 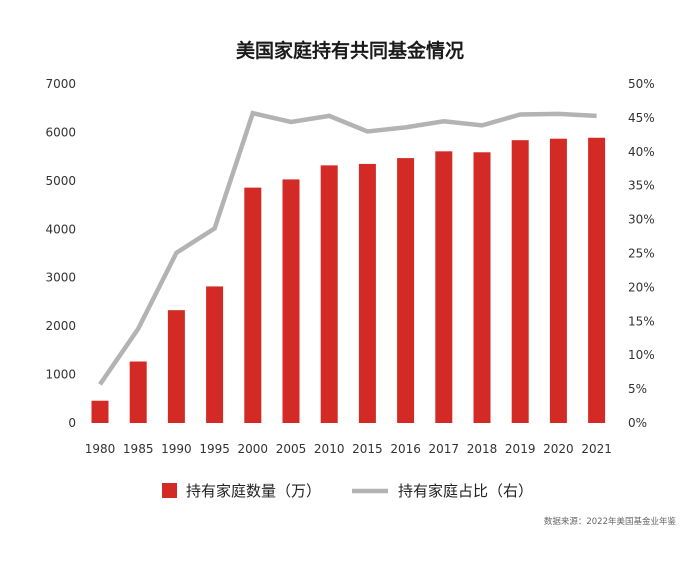 I want to click on x-tick-label: 2017, so click(x=444, y=449).